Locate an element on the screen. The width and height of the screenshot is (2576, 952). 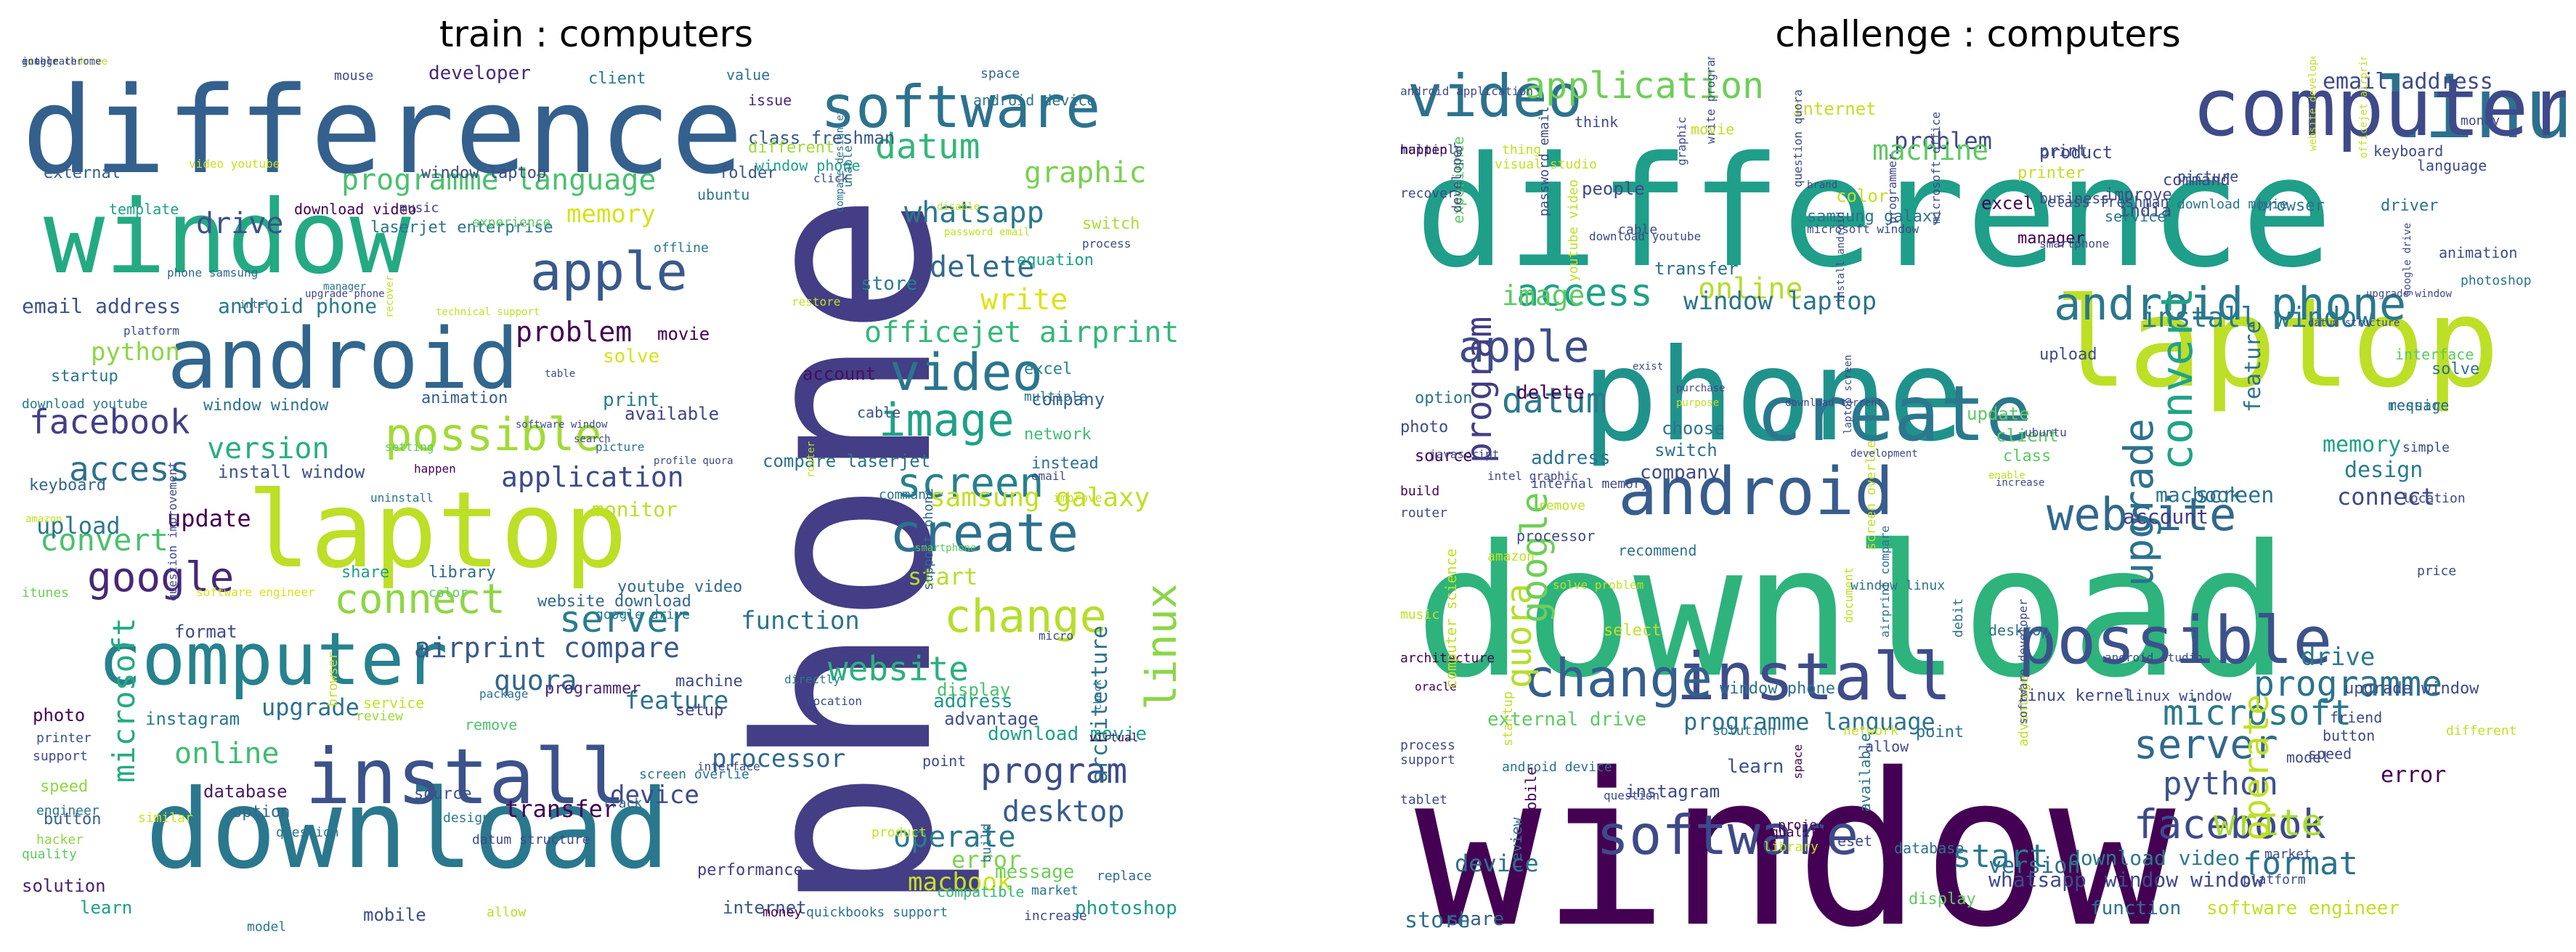
word-android-device: android device is located at coordinates (1557, 767).